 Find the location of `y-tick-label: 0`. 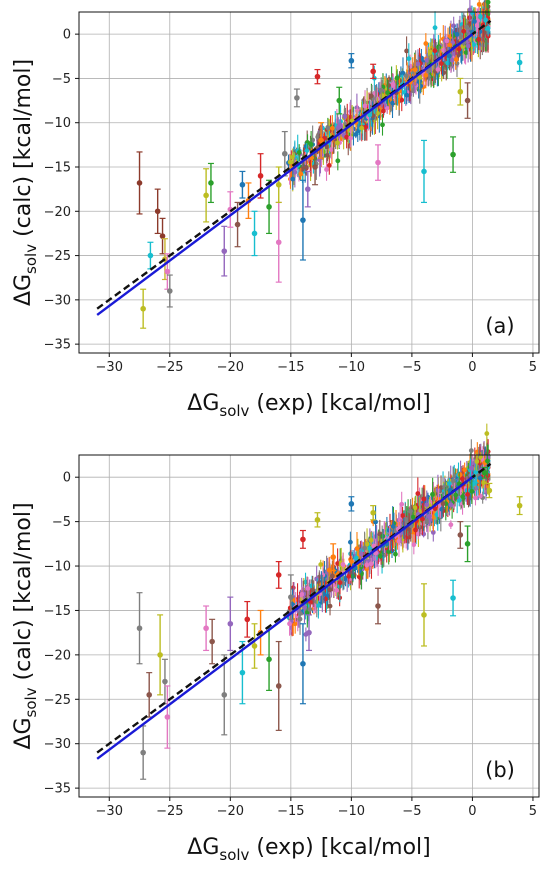

y-tick-label: 0 is located at coordinates (67, 478).